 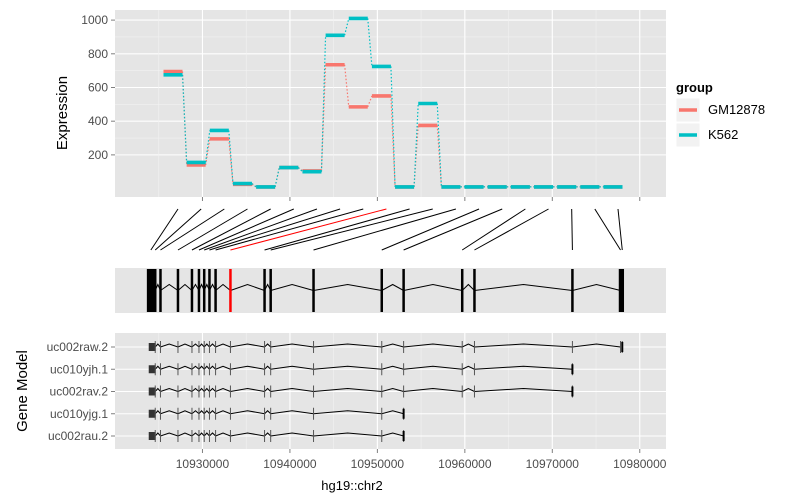 What do you see at coordinates (79, 392) in the screenshot?
I see `transcript-label: uc002rav.2` at bounding box center [79, 392].